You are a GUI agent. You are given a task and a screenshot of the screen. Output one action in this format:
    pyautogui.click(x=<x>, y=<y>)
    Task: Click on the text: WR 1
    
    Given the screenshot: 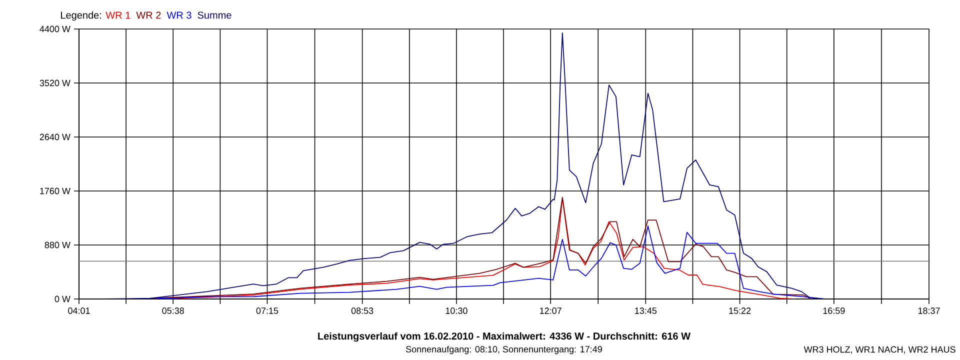 What is the action you would take?
    pyautogui.click(x=118, y=15)
    